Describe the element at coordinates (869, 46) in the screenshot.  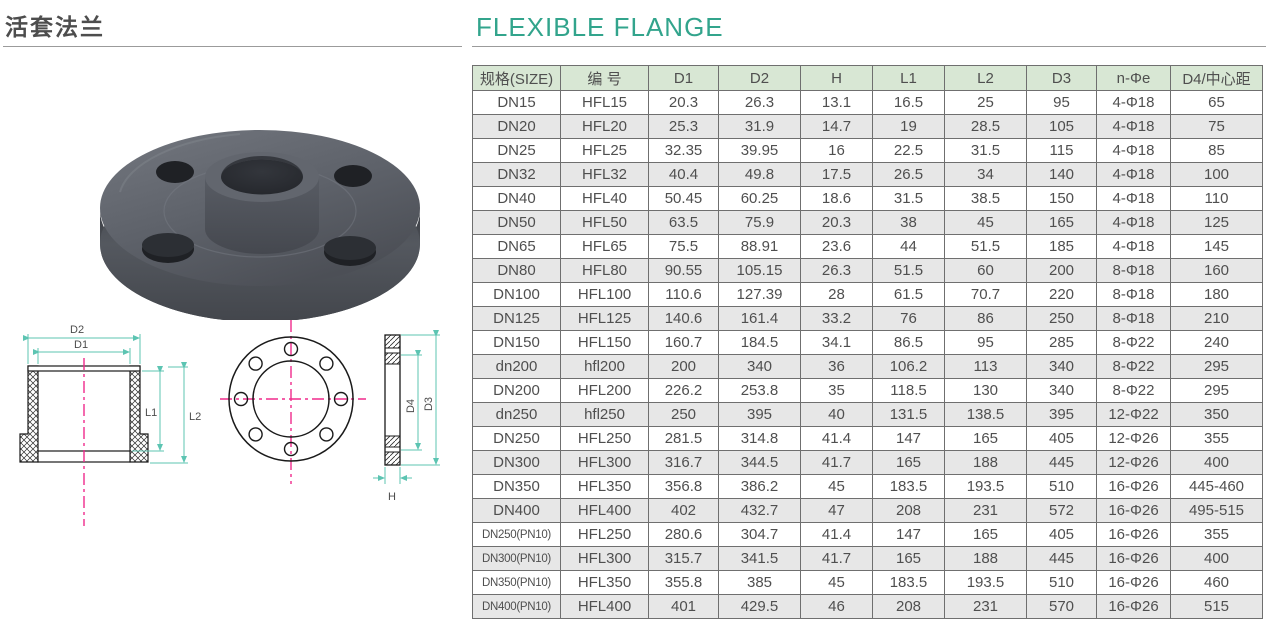
I see `right-title-divider` at that location.